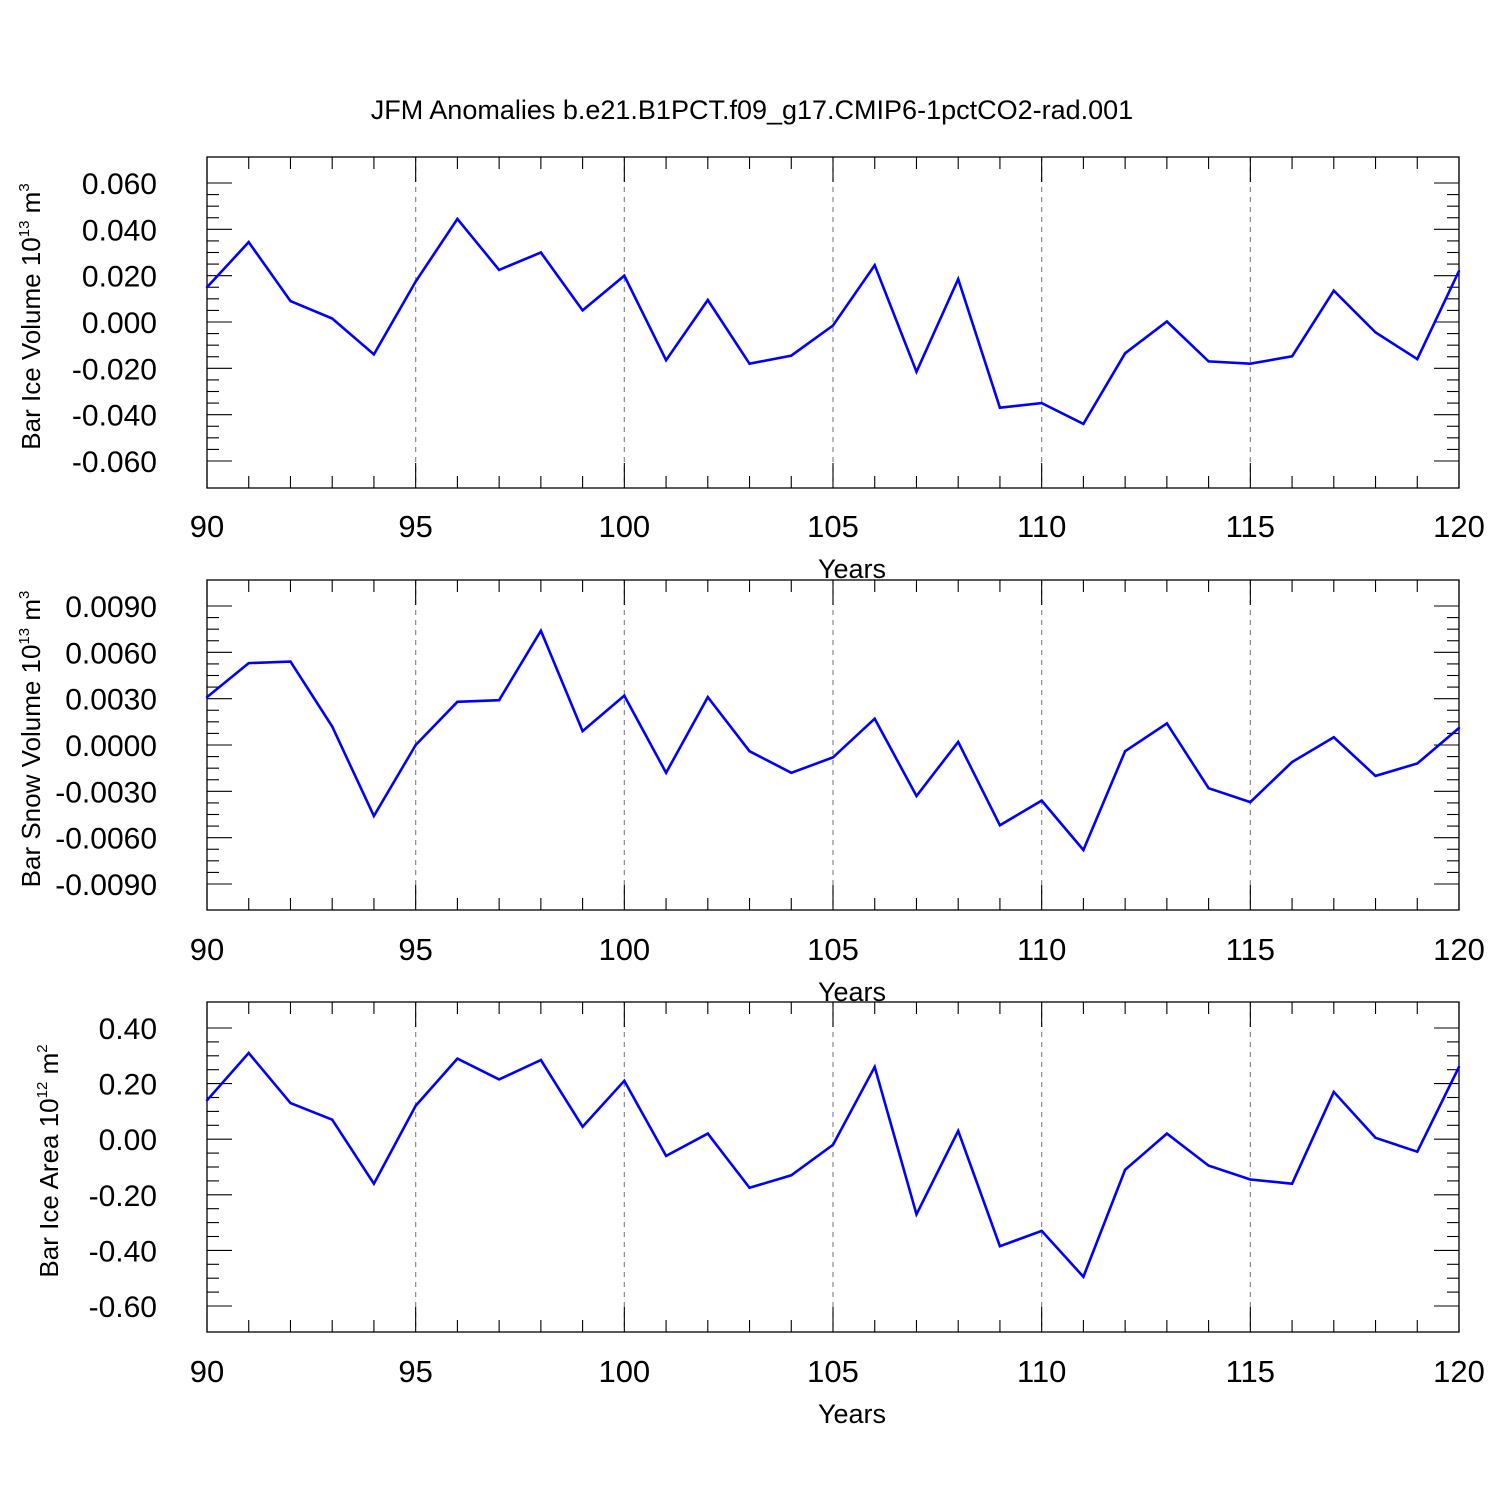 This screenshot has height=1500, width=1500. I want to click on y-tick-label: -0.40, so click(123, 1251).